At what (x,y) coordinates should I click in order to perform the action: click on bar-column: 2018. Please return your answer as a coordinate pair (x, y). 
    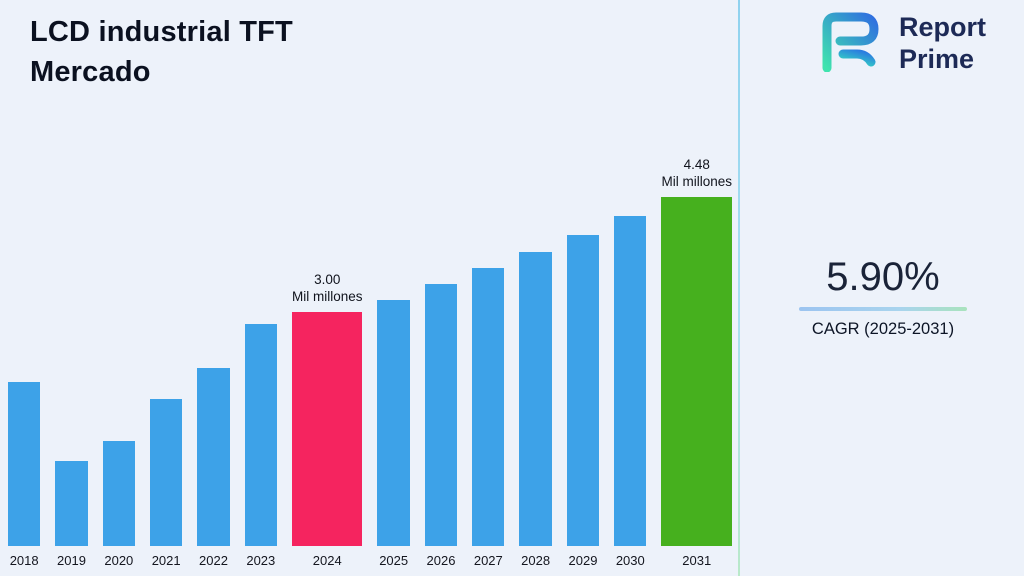
    Looking at the image, I should click on (24, 475).